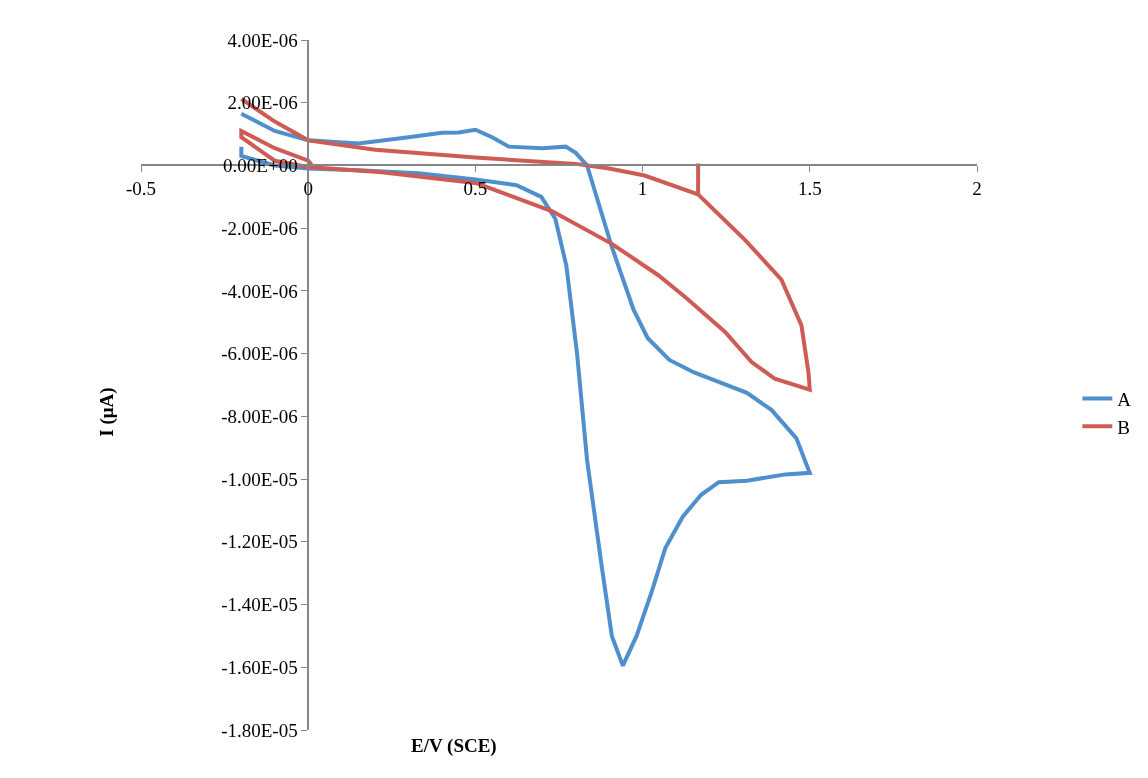 This screenshot has width=1148, height=778. What do you see at coordinates (809, 188) in the screenshot?
I see `x-tick-label: 1.5` at bounding box center [809, 188].